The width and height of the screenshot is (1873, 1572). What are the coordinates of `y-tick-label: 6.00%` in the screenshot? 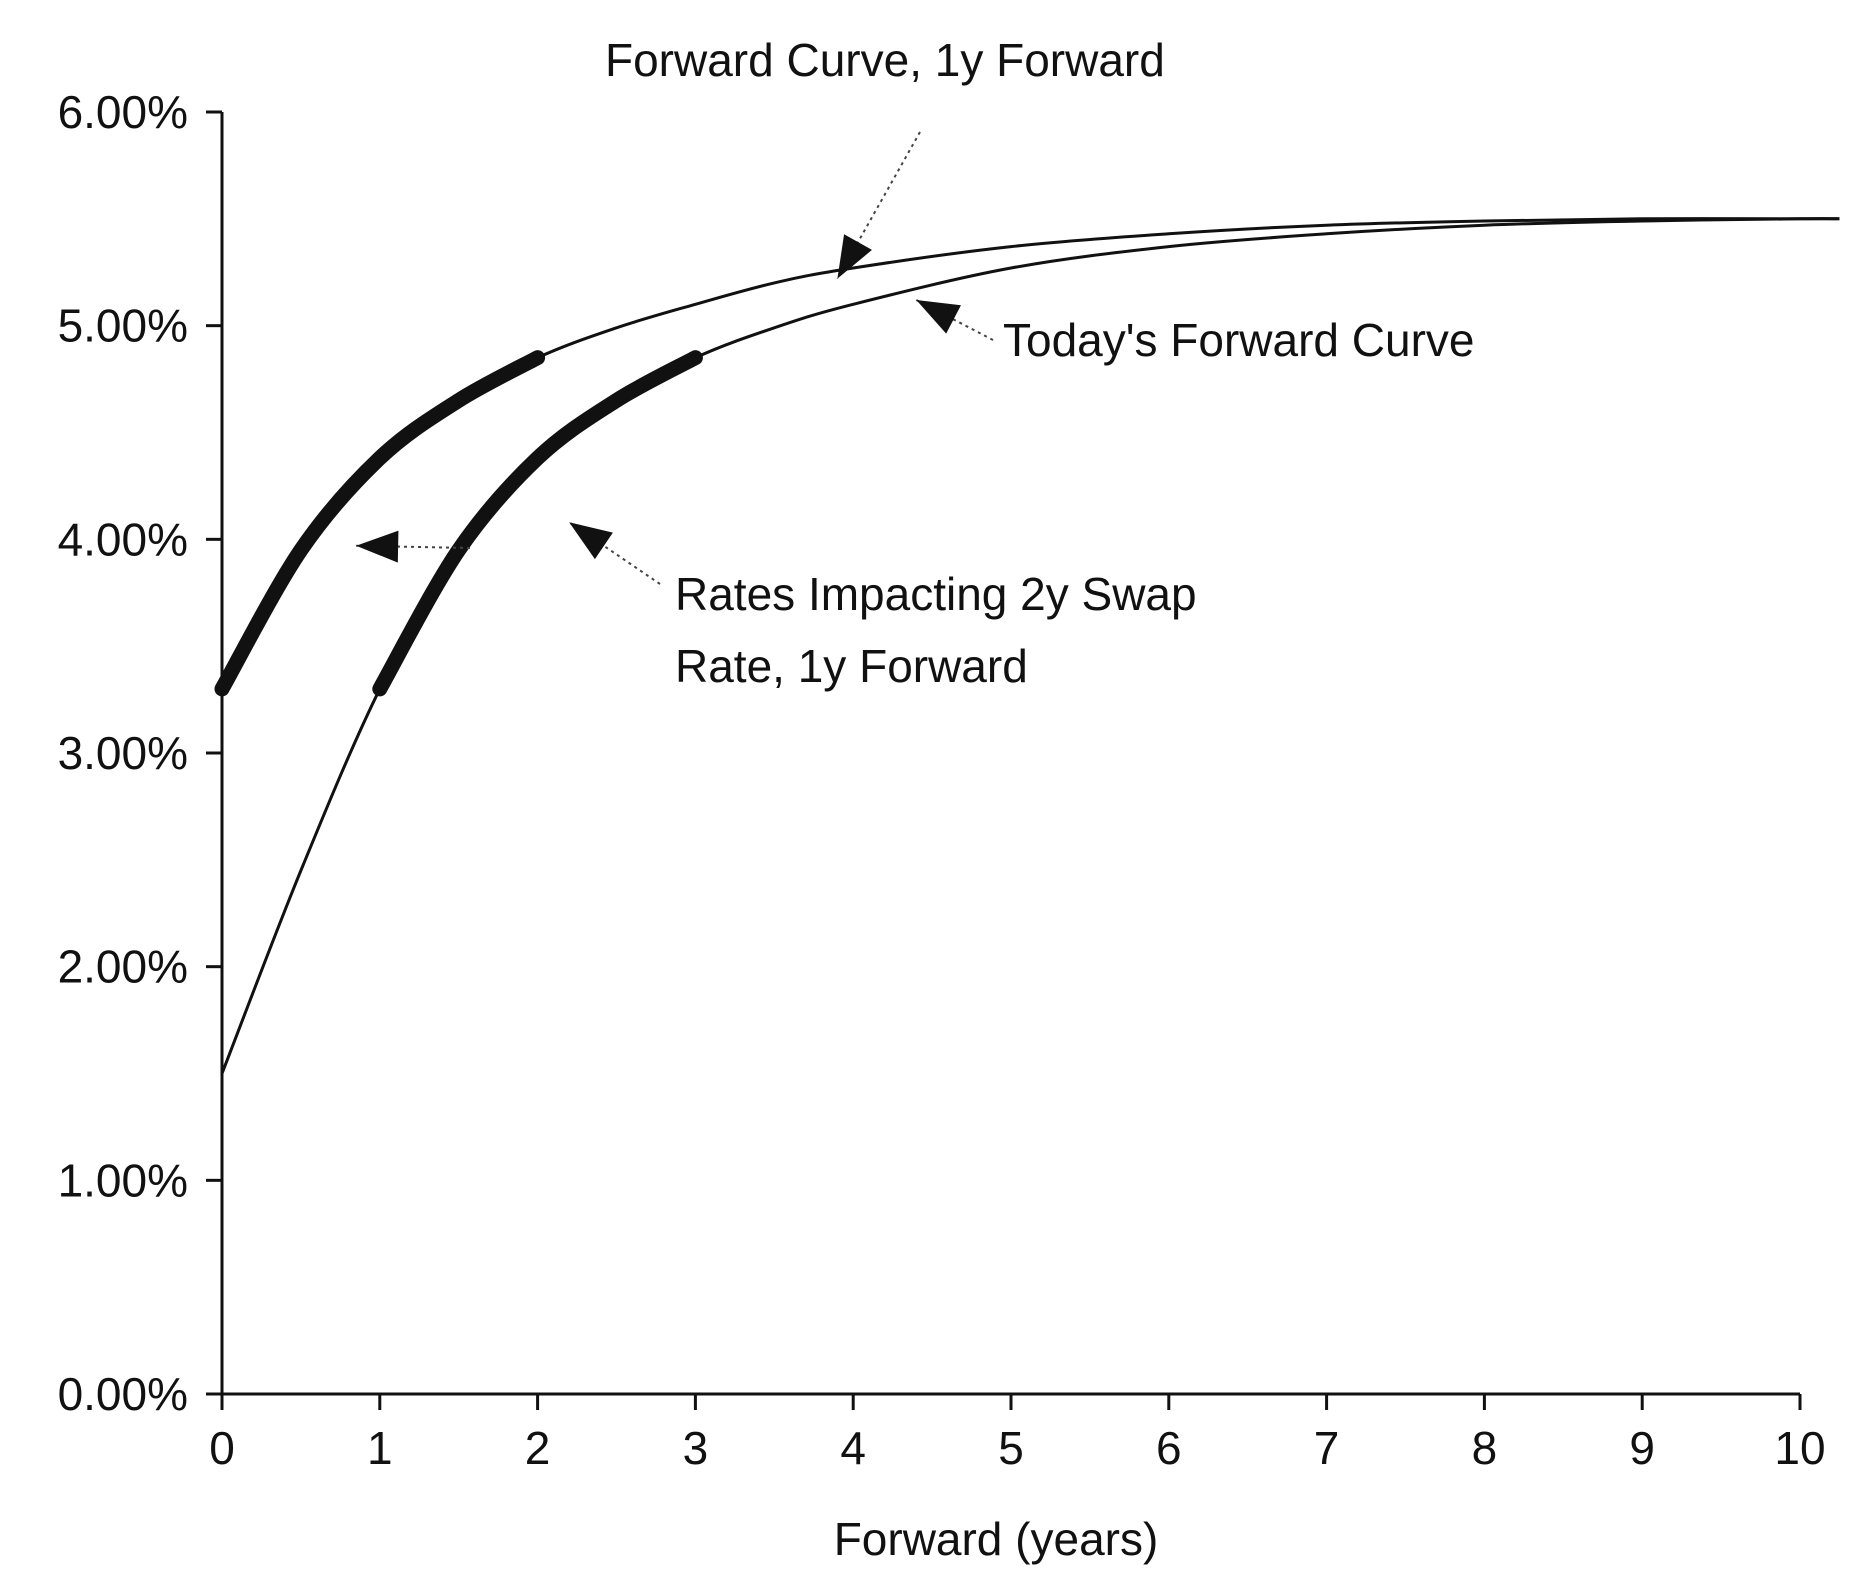 It's located at (123, 112).